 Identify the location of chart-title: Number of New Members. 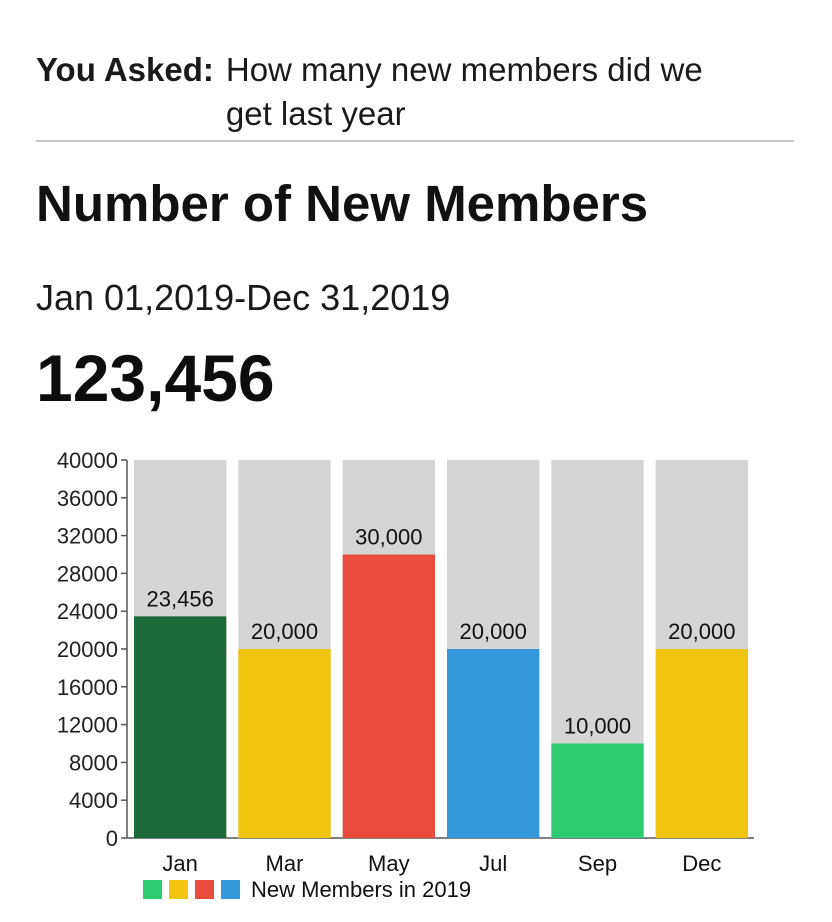
(342, 203).